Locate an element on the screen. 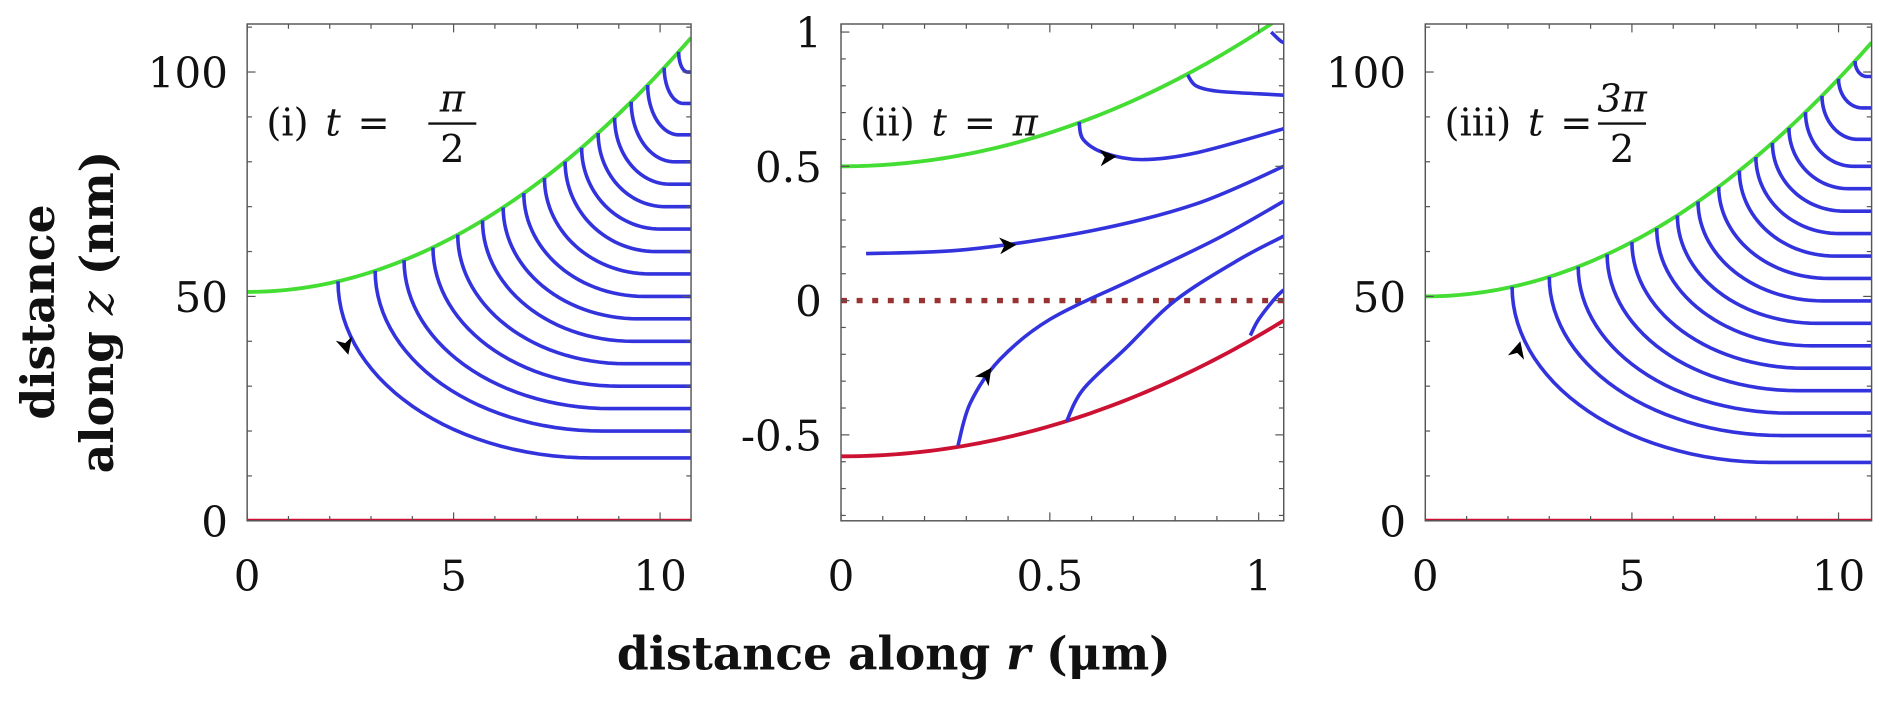  panel-title: (i) t = is located at coordinates (327, 123).